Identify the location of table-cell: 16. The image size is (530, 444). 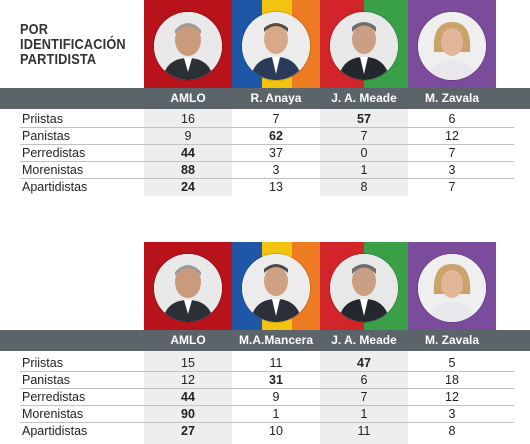
(188, 119).